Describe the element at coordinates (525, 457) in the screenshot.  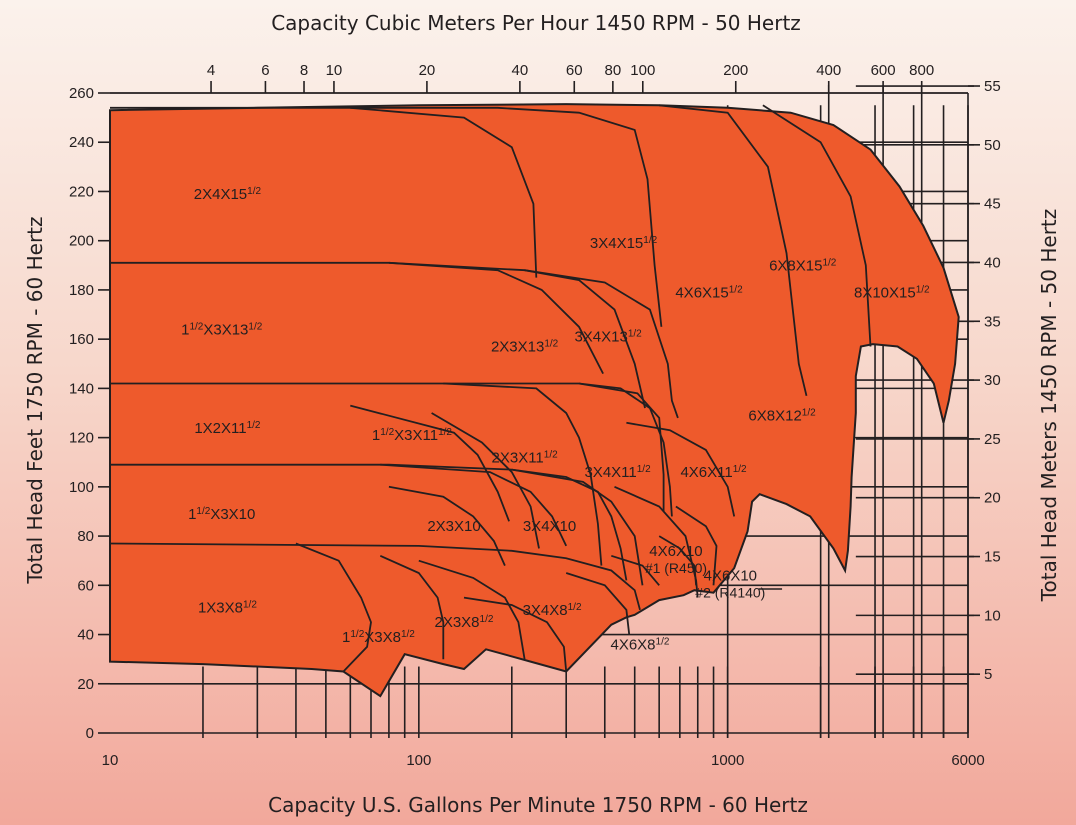
I see `region-label: 2X3X111/2` at that location.